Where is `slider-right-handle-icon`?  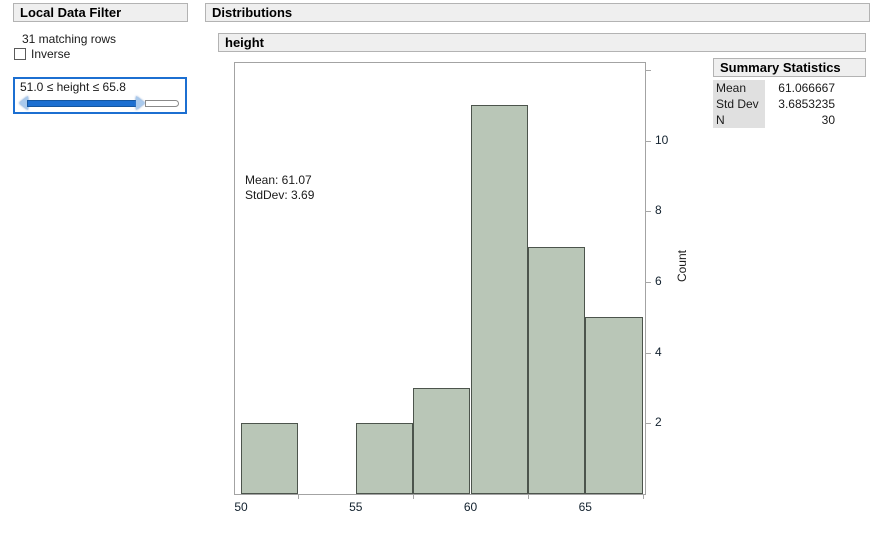 slider-right-handle-icon is located at coordinates (140, 103).